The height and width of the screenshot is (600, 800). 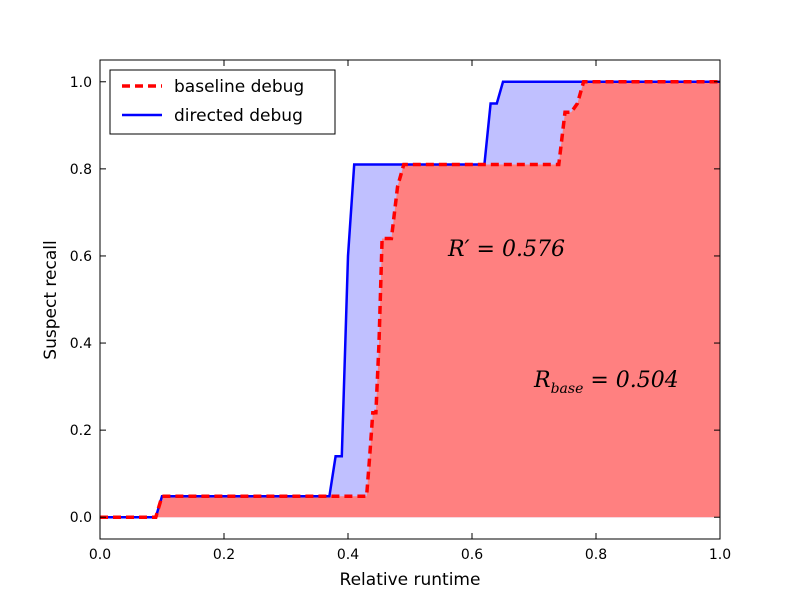 I want to click on y-tick-label: 0.6, so click(x=81, y=257).